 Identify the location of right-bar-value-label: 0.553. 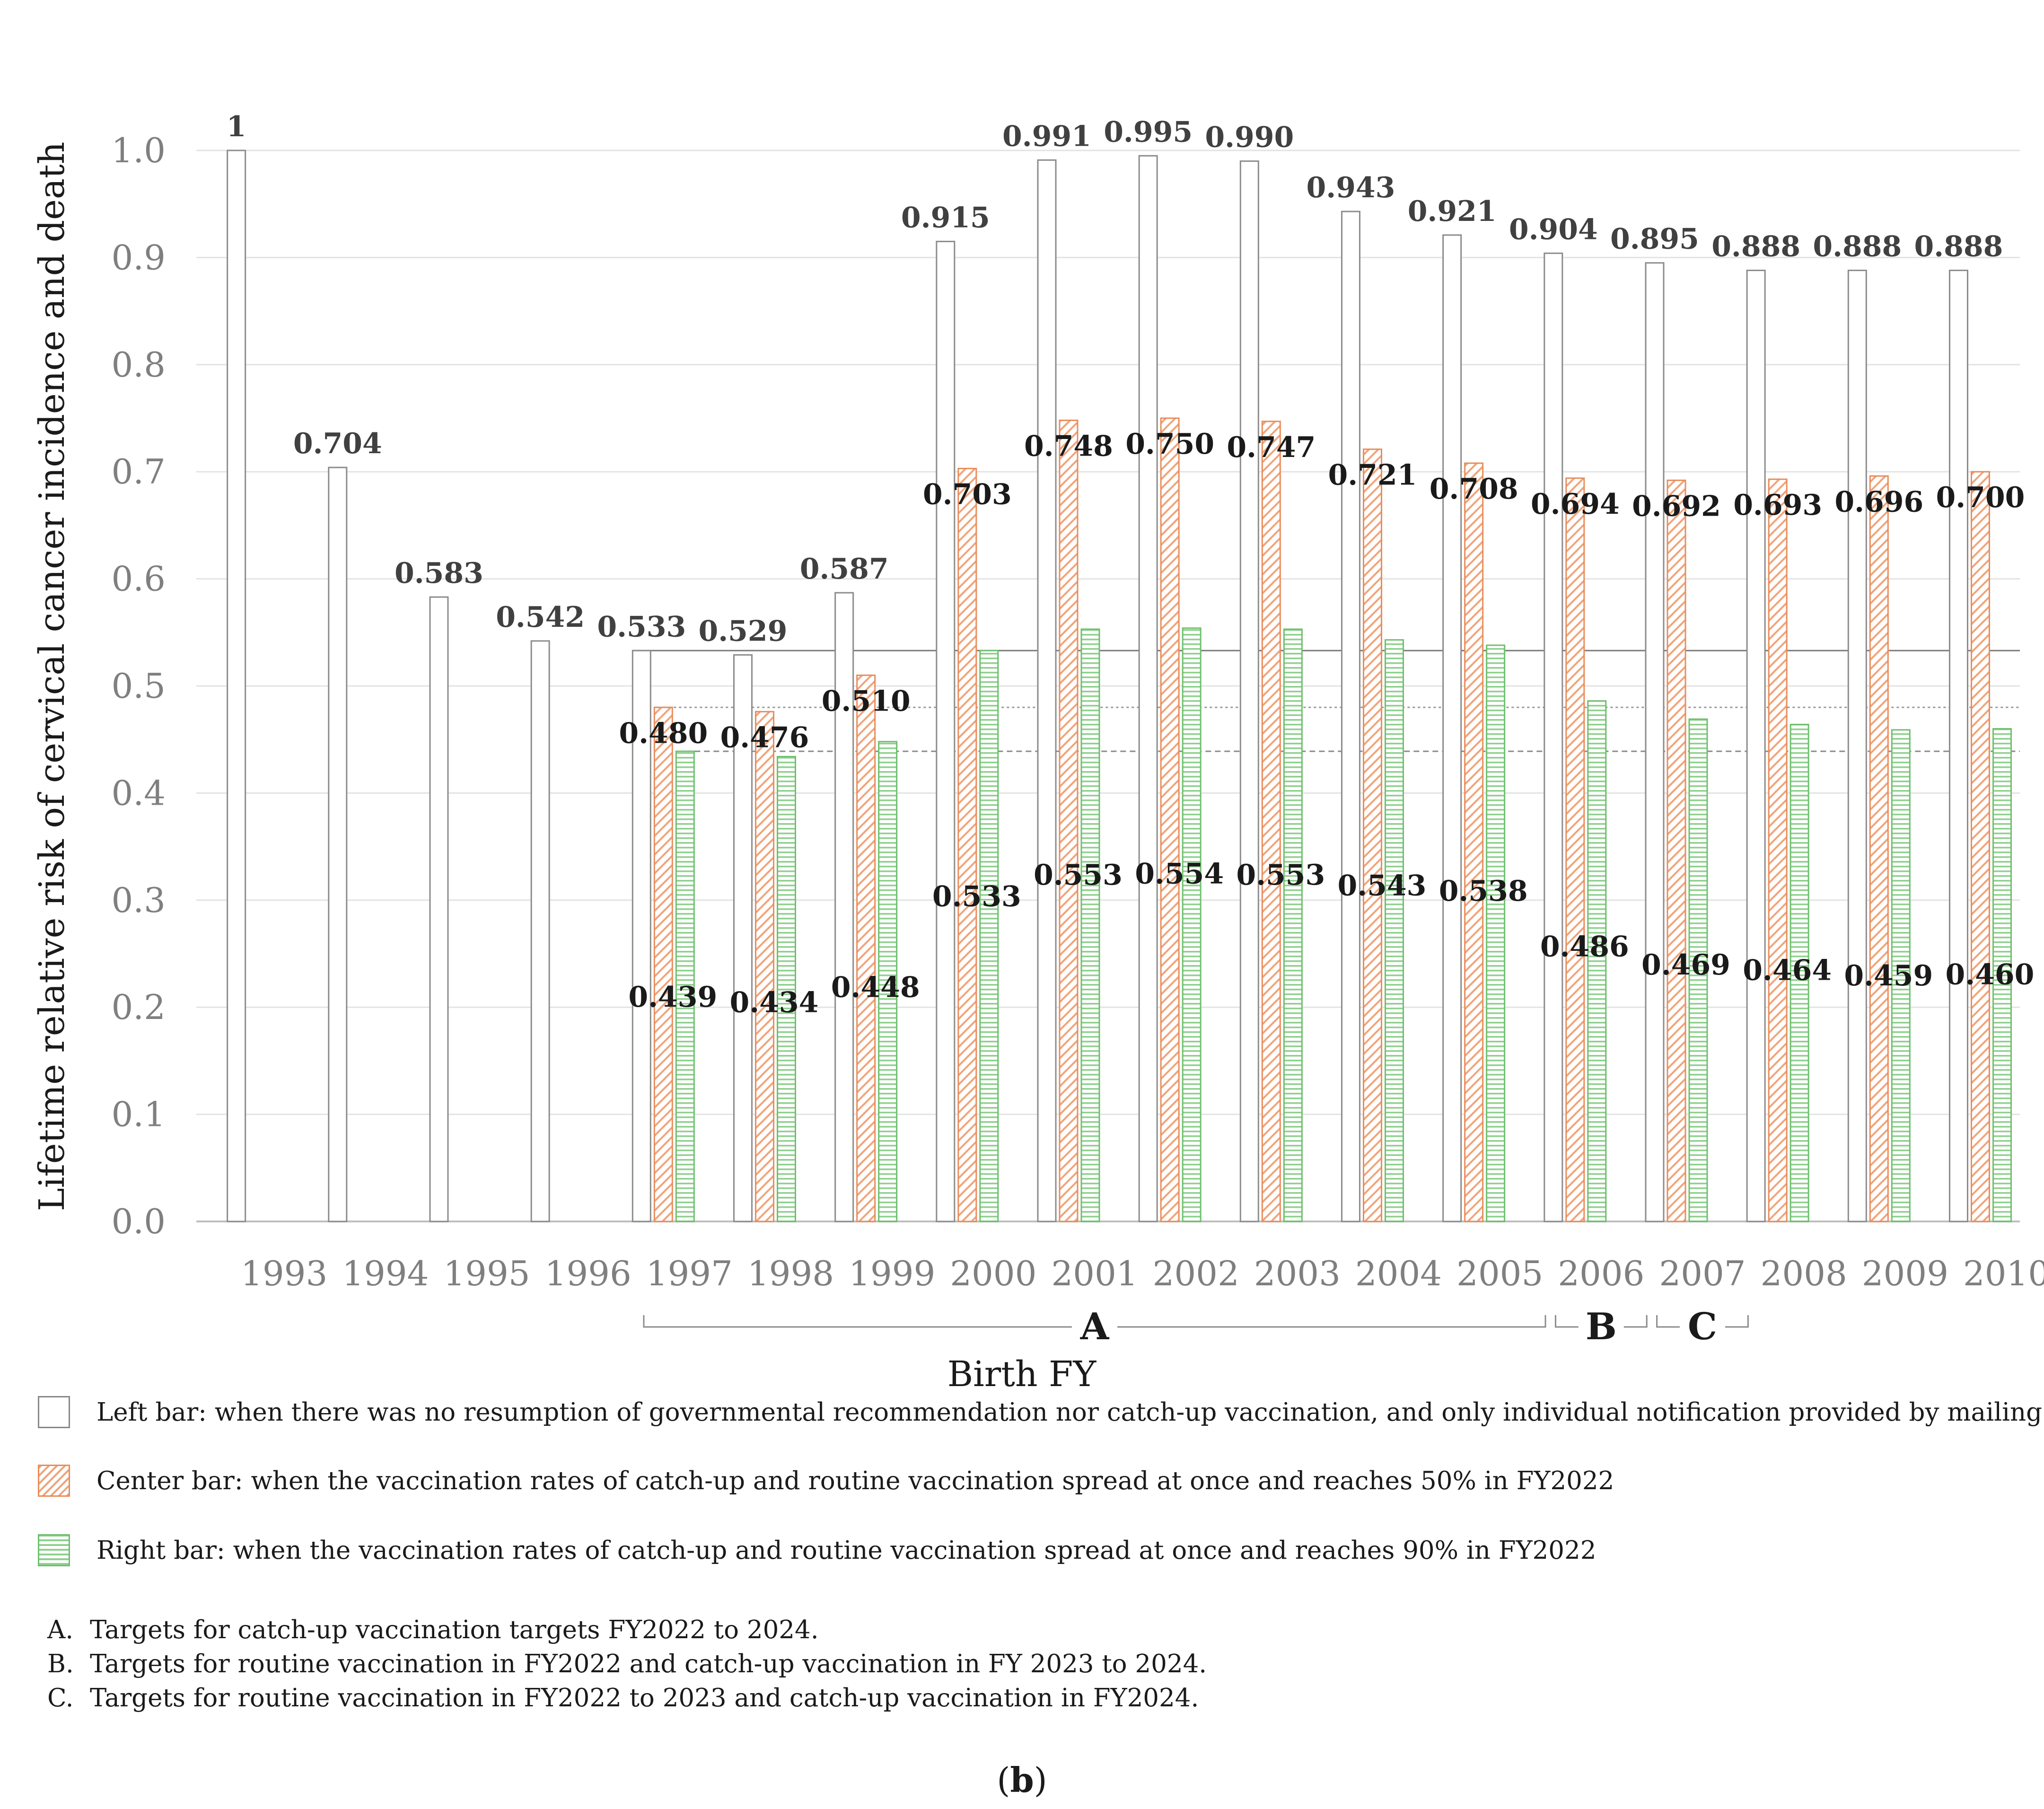
(1078, 876).